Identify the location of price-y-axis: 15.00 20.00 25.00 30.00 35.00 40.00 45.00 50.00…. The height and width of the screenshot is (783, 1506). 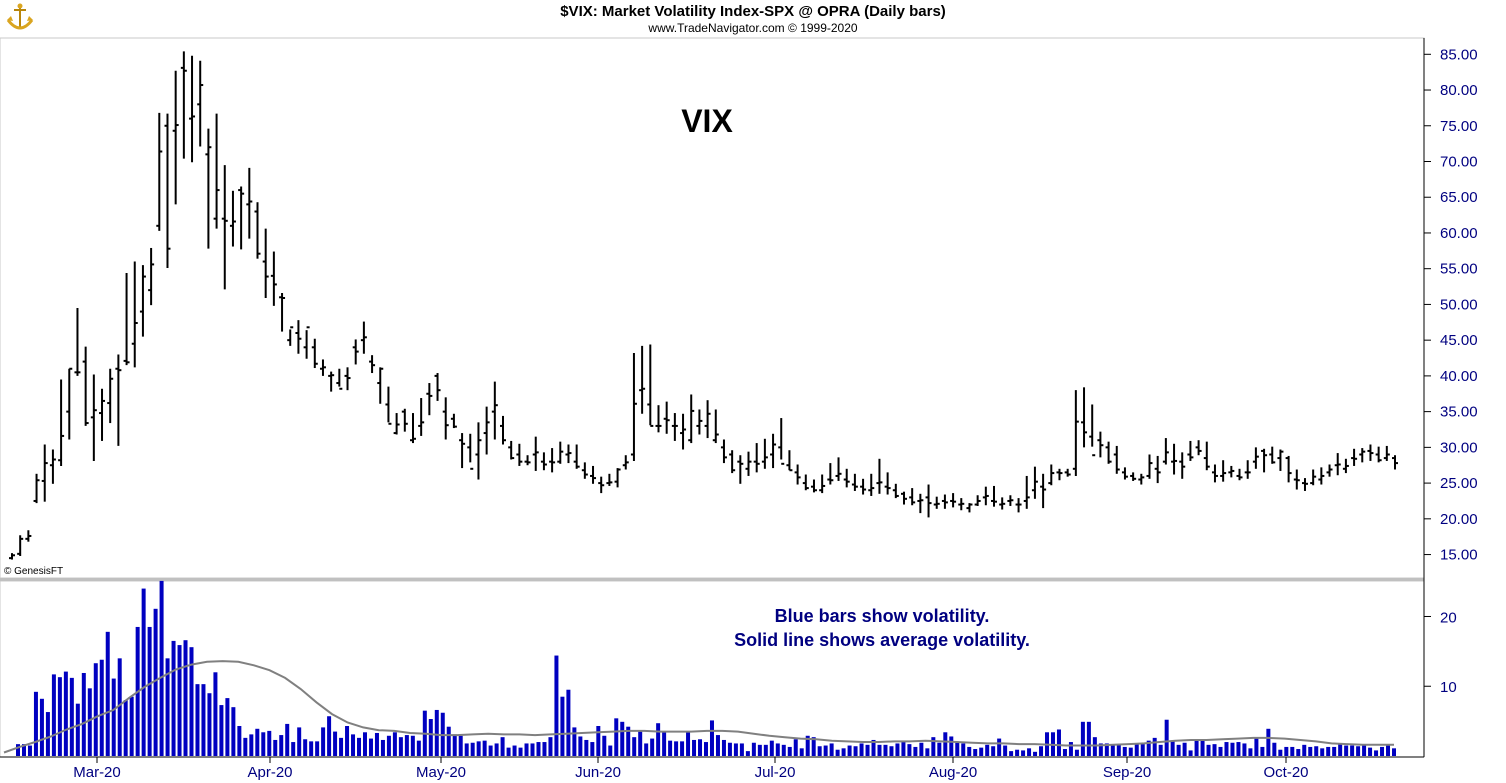
(1451, 305).